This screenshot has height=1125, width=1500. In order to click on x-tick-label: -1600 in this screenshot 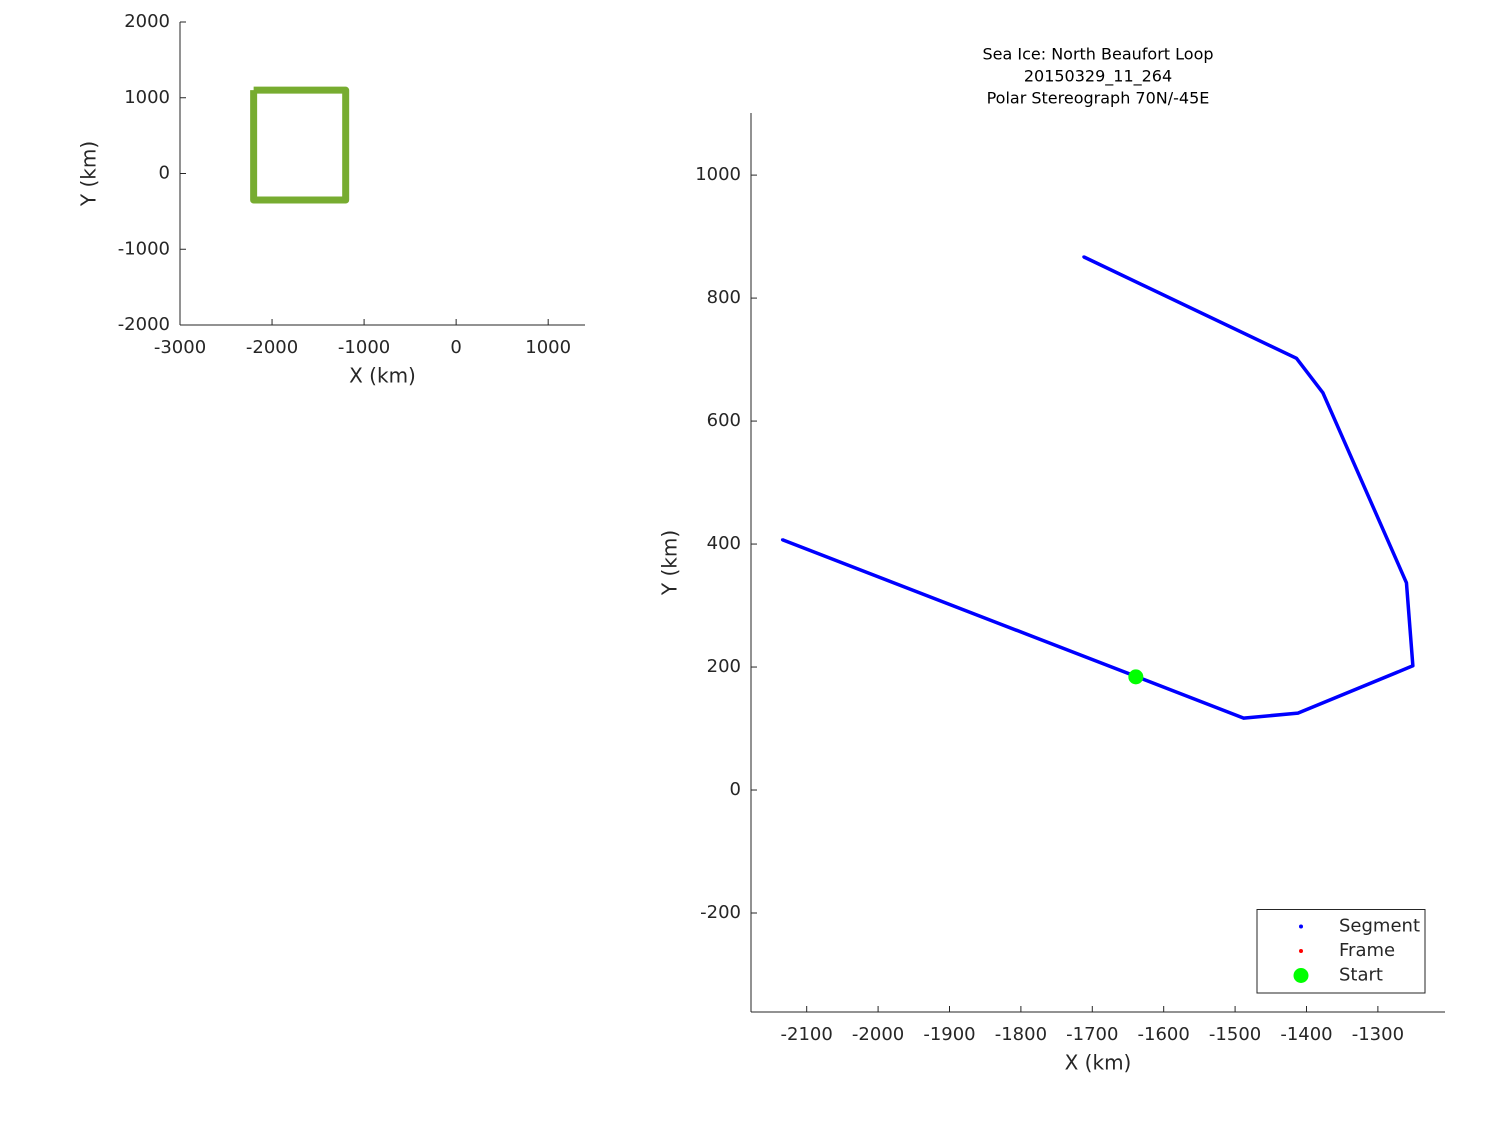, I will do `click(1164, 1034)`.